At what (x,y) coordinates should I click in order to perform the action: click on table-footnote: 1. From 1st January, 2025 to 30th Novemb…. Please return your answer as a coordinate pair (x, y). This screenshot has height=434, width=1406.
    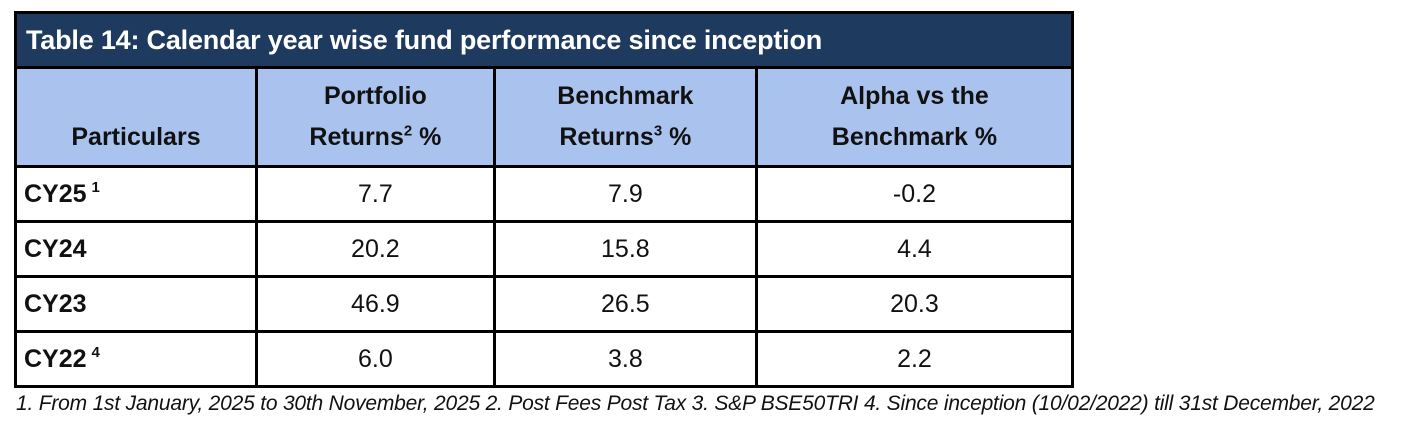
    Looking at the image, I should click on (695, 403).